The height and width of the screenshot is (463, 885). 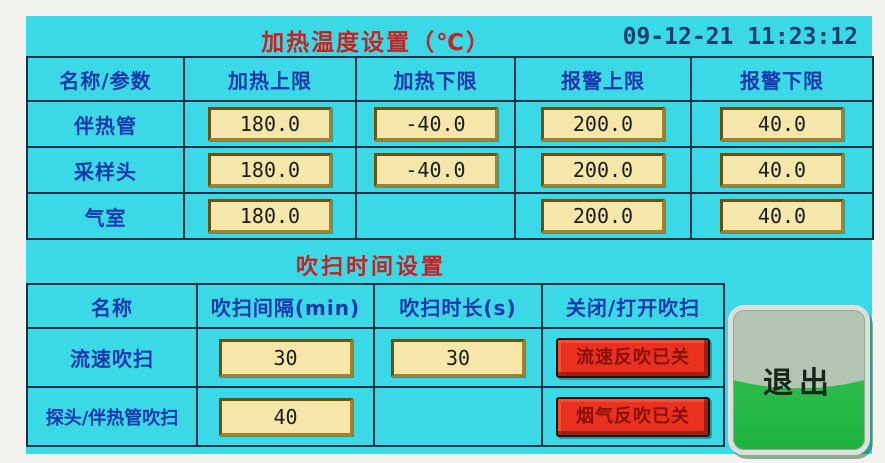 I want to click on temp-col-header-alarm-lower: 报警下限, so click(x=782, y=80).